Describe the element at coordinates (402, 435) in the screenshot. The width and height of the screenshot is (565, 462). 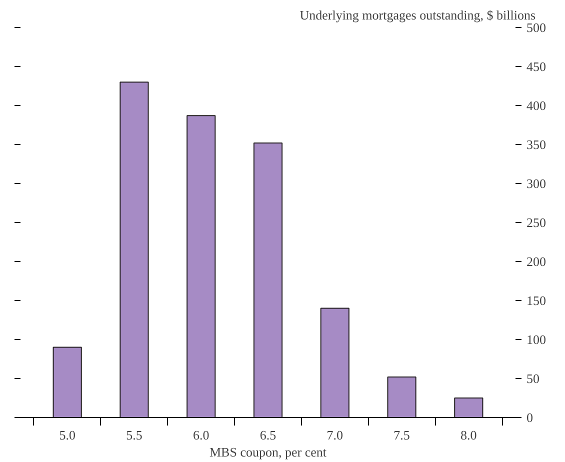
I see `x-tick-label: 7.5` at that location.